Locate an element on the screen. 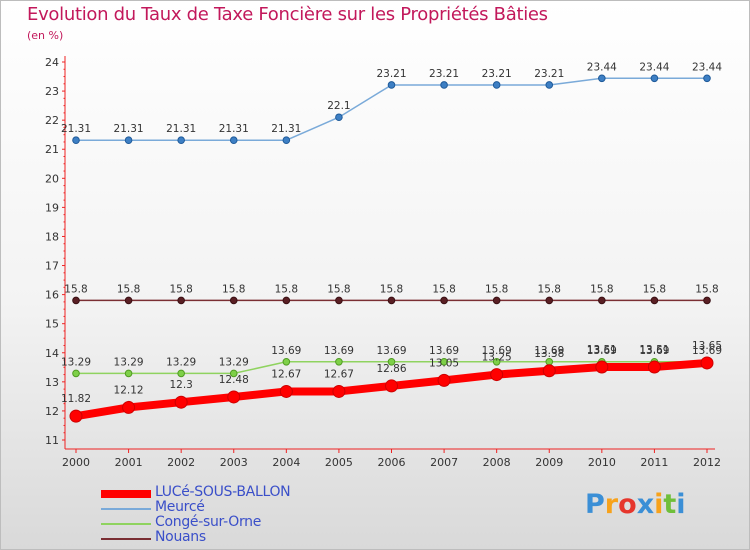  data-label: 12.67 is located at coordinates (339, 374).